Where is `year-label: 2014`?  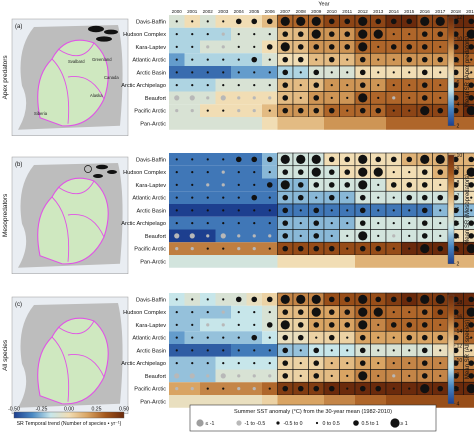 year-label: 2014 is located at coordinates (394, 11).